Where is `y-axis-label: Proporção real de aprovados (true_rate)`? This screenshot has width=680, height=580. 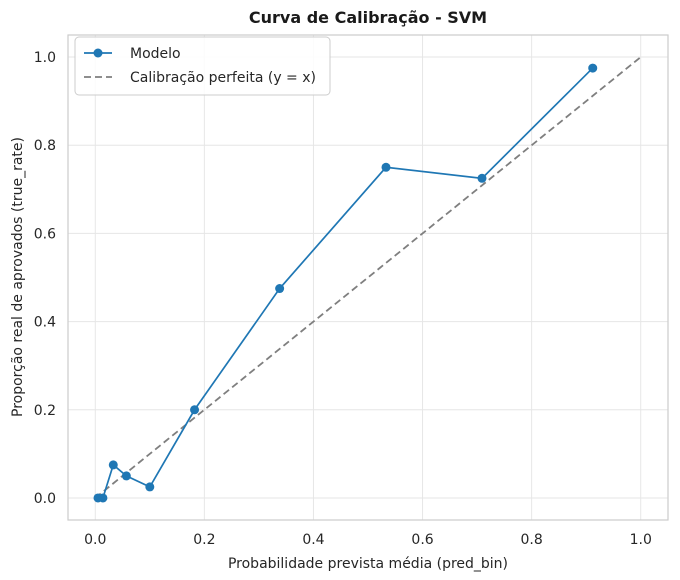 y-axis-label: Proporção real de aprovados (true_rate) is located at coordinates (18, 277).